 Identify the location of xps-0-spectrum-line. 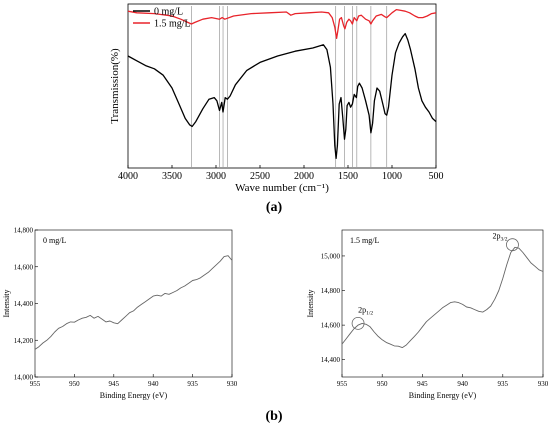
(133, 302).